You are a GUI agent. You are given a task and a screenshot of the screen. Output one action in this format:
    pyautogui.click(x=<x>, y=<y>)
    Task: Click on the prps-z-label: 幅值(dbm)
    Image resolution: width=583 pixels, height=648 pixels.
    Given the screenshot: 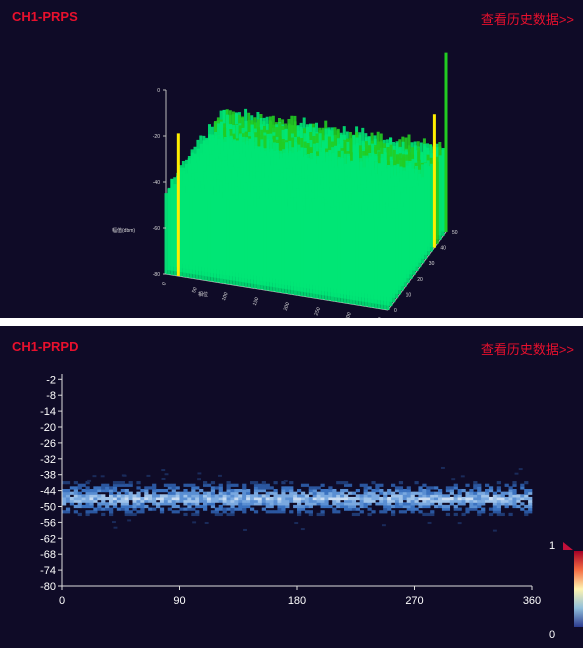 What is the action you would take?
    pyautogui.click(x=123, y=230)
    